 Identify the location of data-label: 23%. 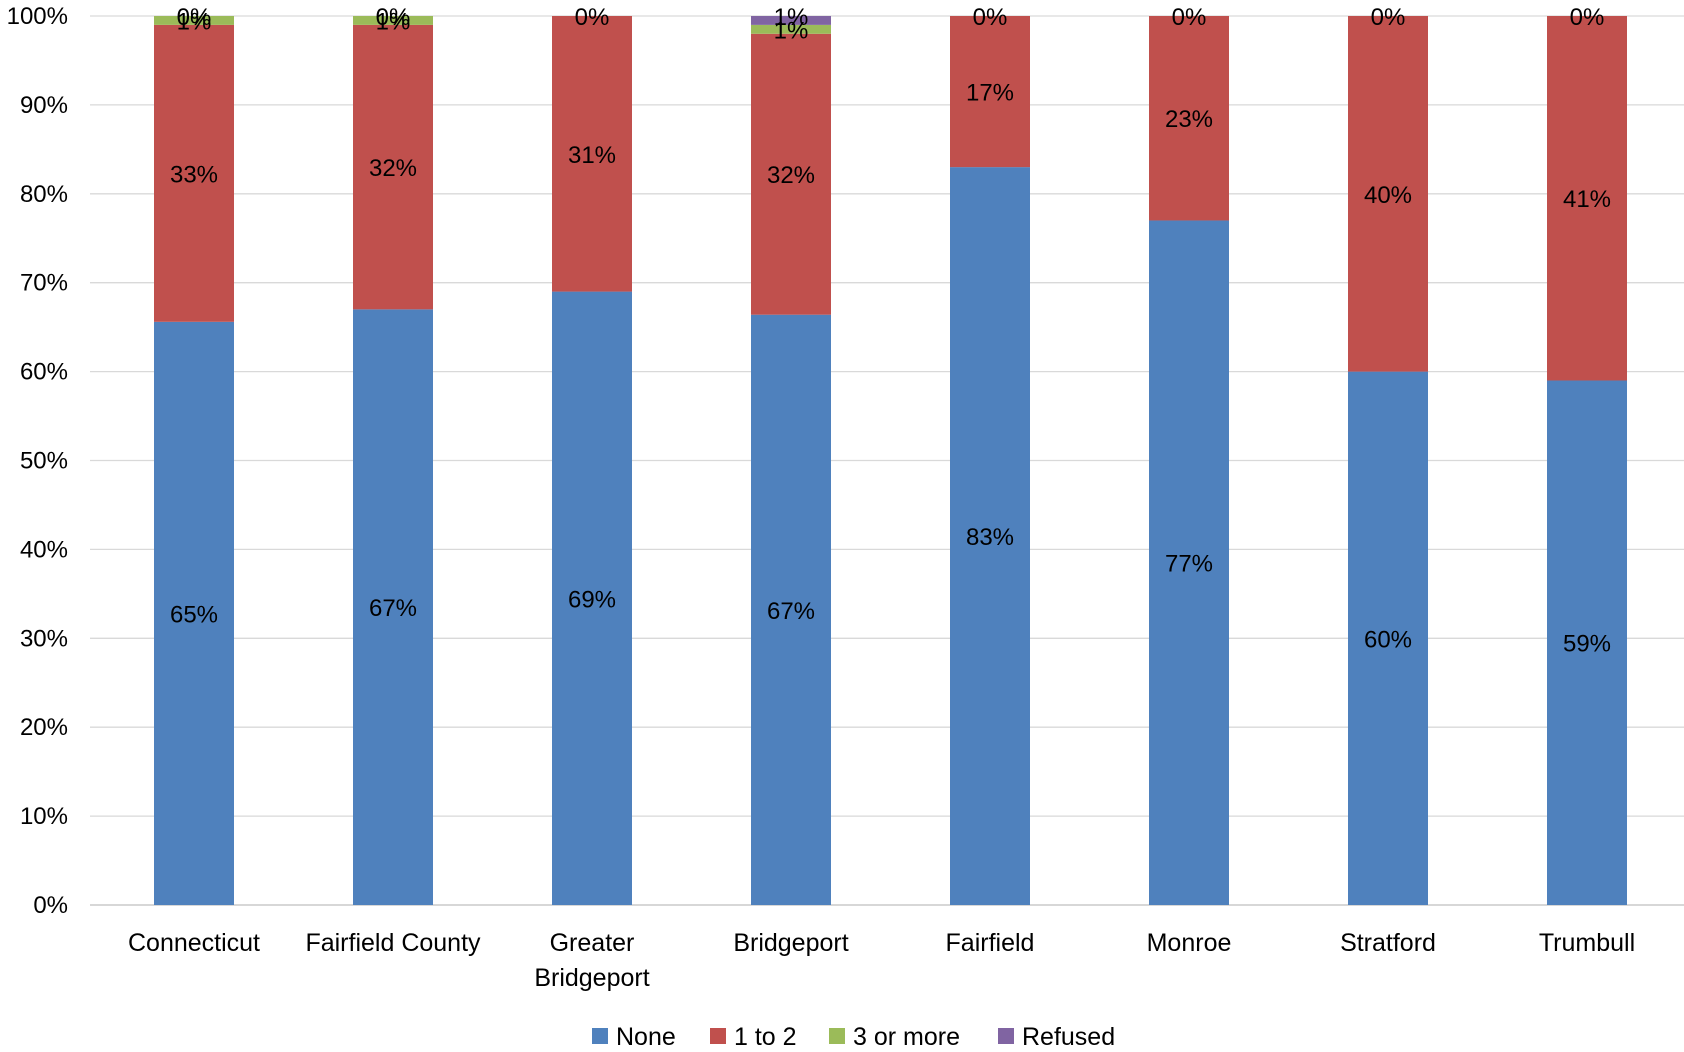
(1189, 119).